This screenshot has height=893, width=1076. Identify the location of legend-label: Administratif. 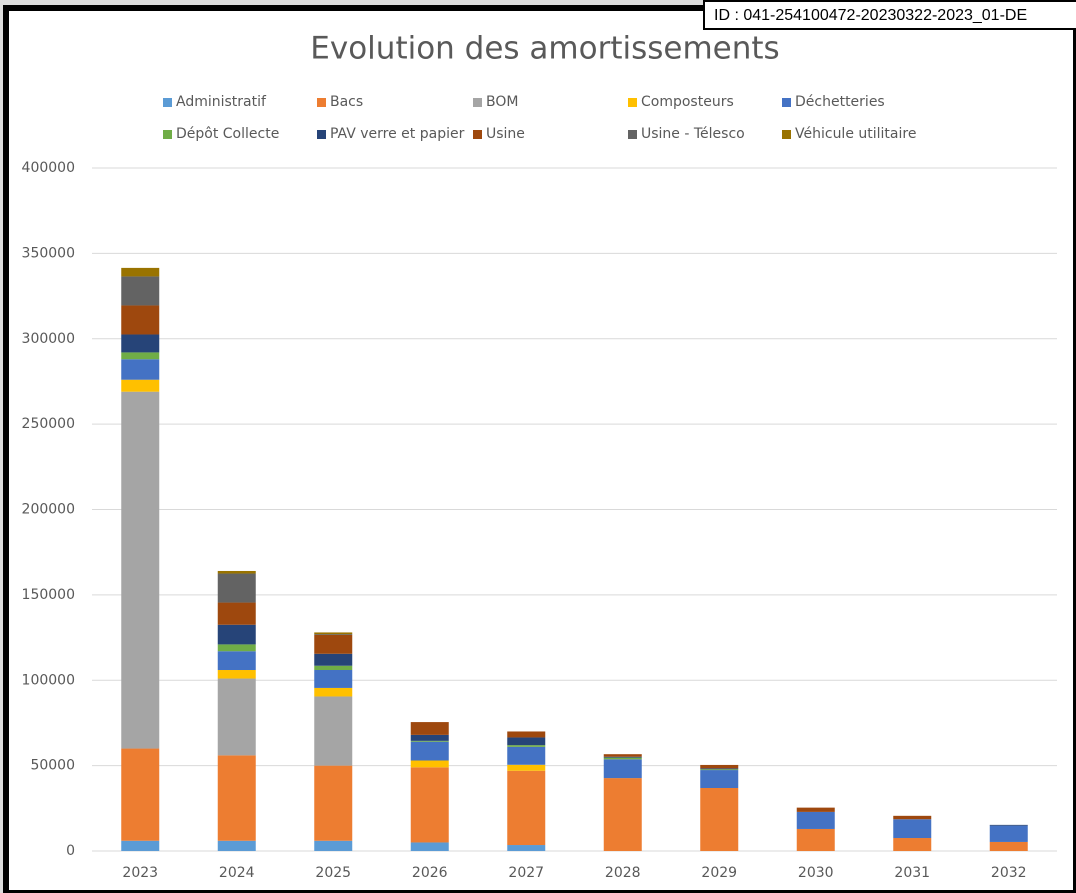
(221, 102).